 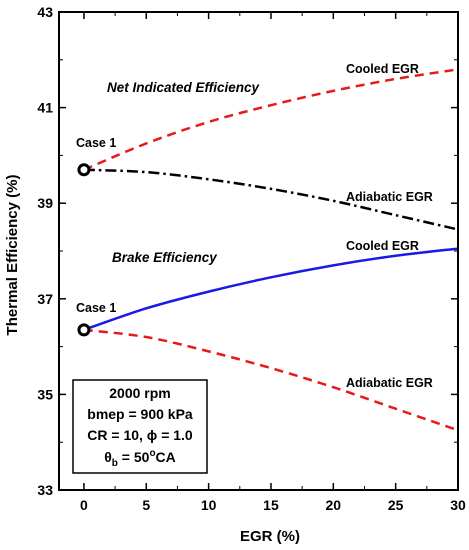 I want to click on x-tick-label: 15, so click(x=271, y=505).